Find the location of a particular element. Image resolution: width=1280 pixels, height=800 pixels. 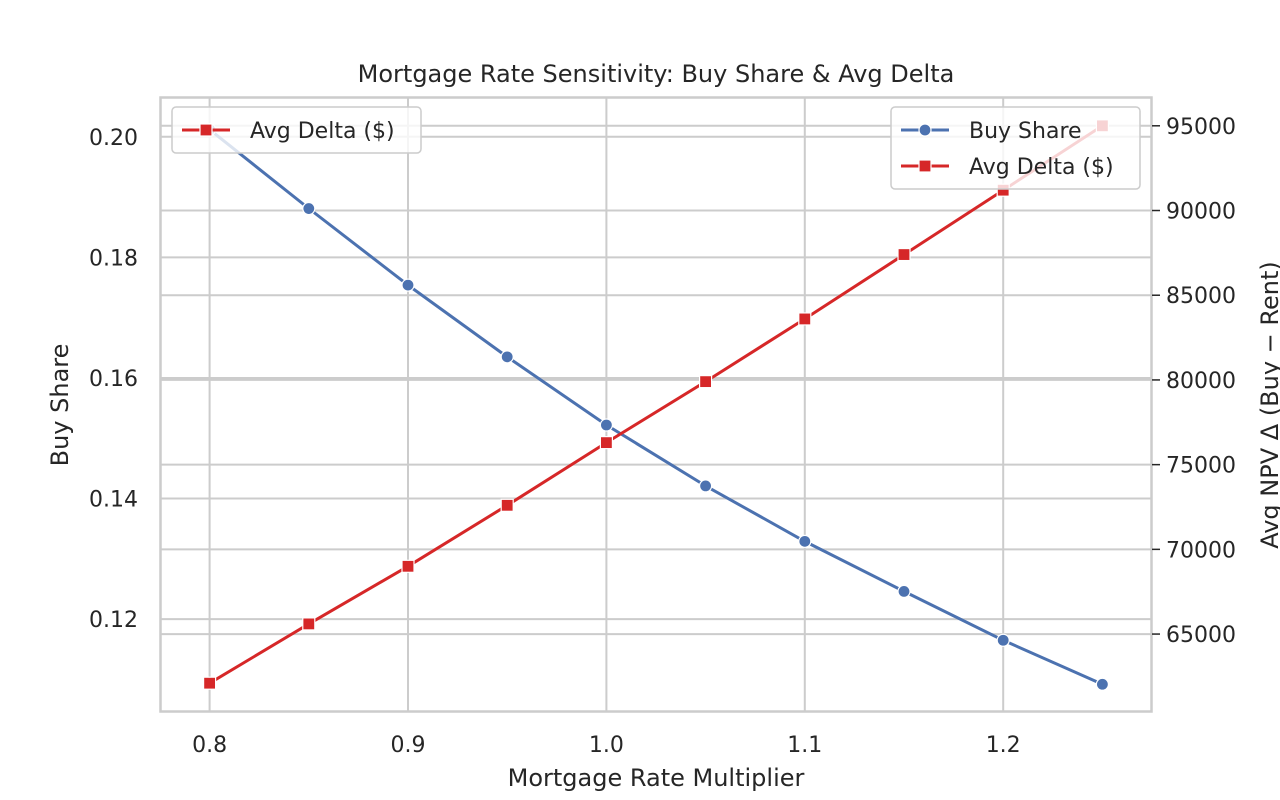

y-axis-left: 0.12 0.14 0.16 0.18 0.20 is located at coordinates (113, 379).